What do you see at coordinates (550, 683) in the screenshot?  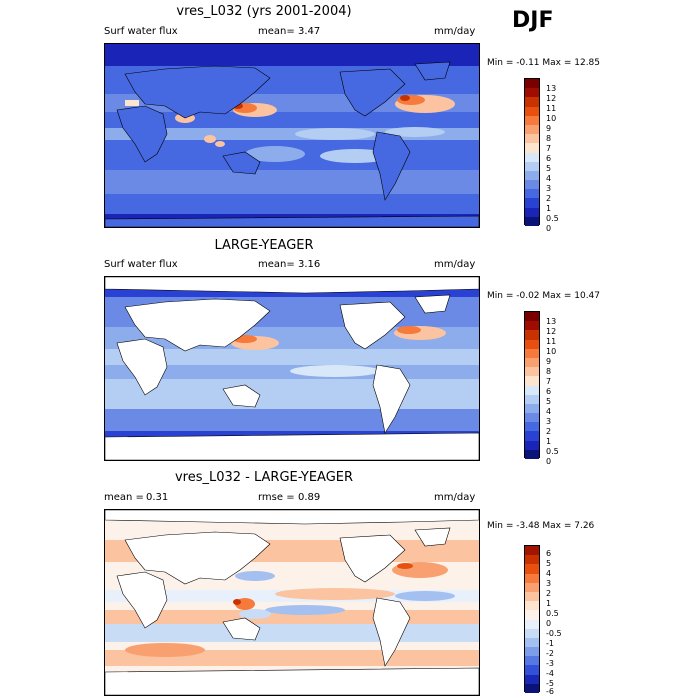 I see `colorbar-tick: -5` at bounding box center [550, 683].